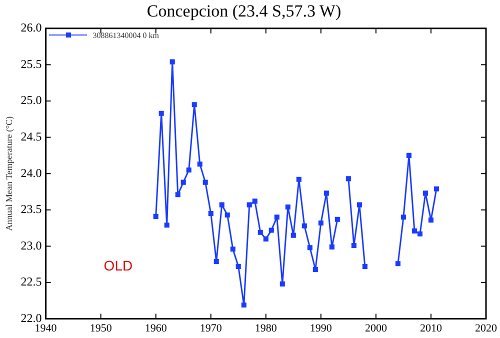 This screenshot has height=338, width=500. Describe the element at coordinates (31, 317) in the screenshot. I see `y-tick-label: 22.0` at that location.